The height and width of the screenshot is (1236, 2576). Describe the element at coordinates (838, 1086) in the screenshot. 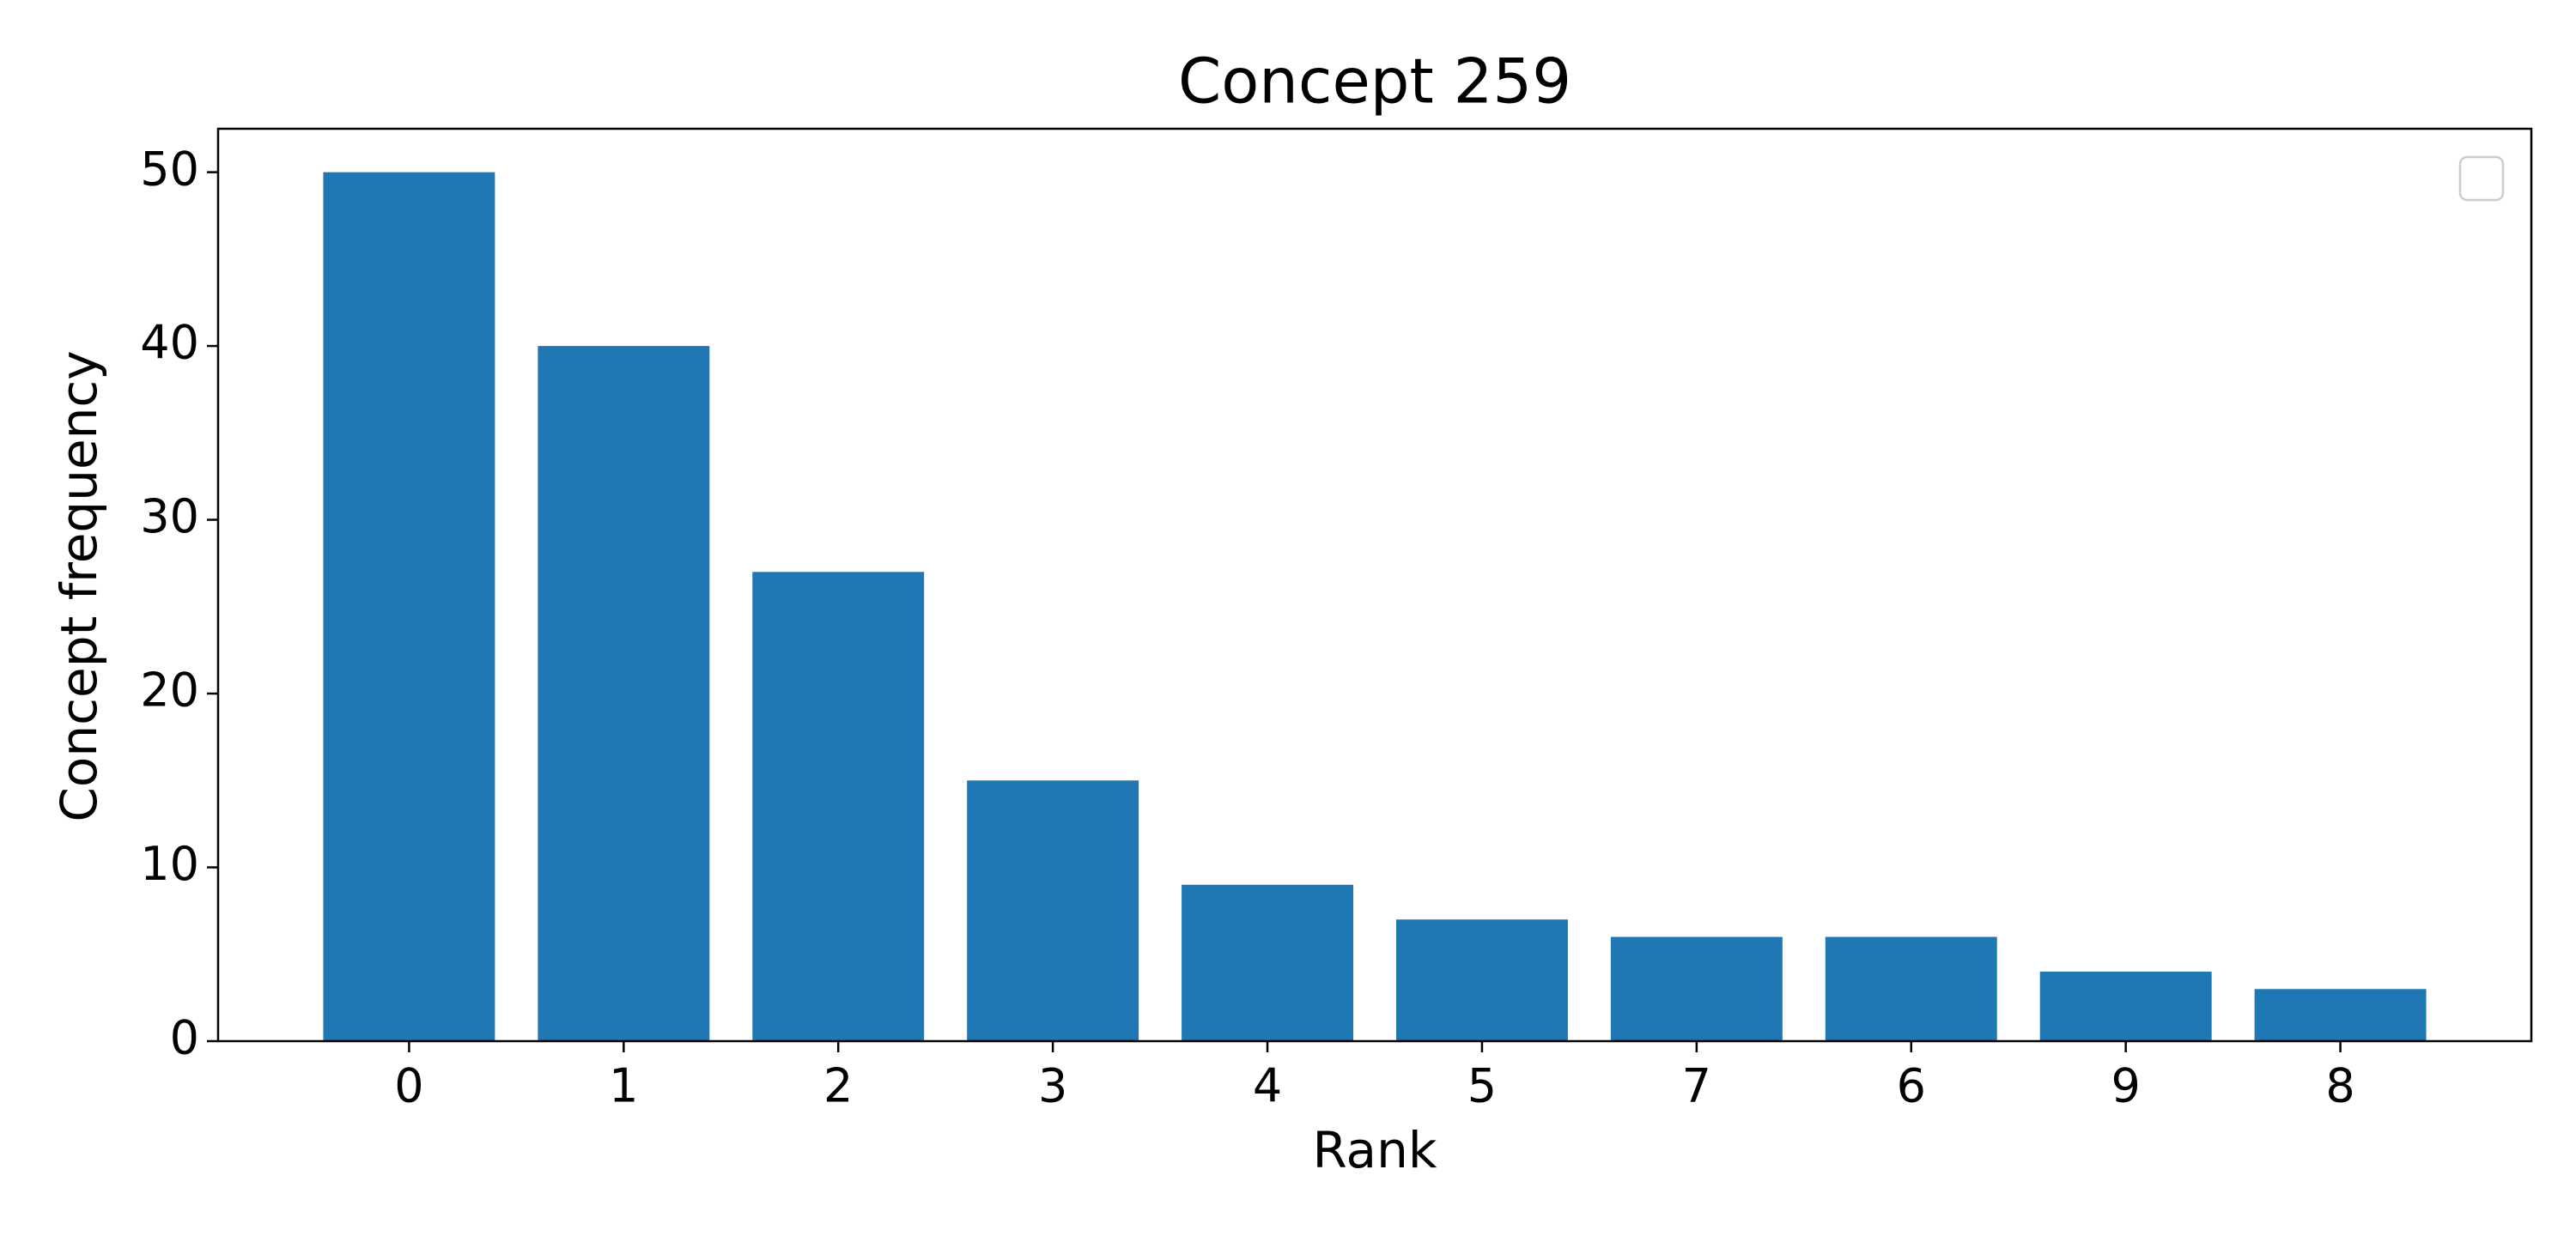

I see `x-tick-label: 2` at that location.